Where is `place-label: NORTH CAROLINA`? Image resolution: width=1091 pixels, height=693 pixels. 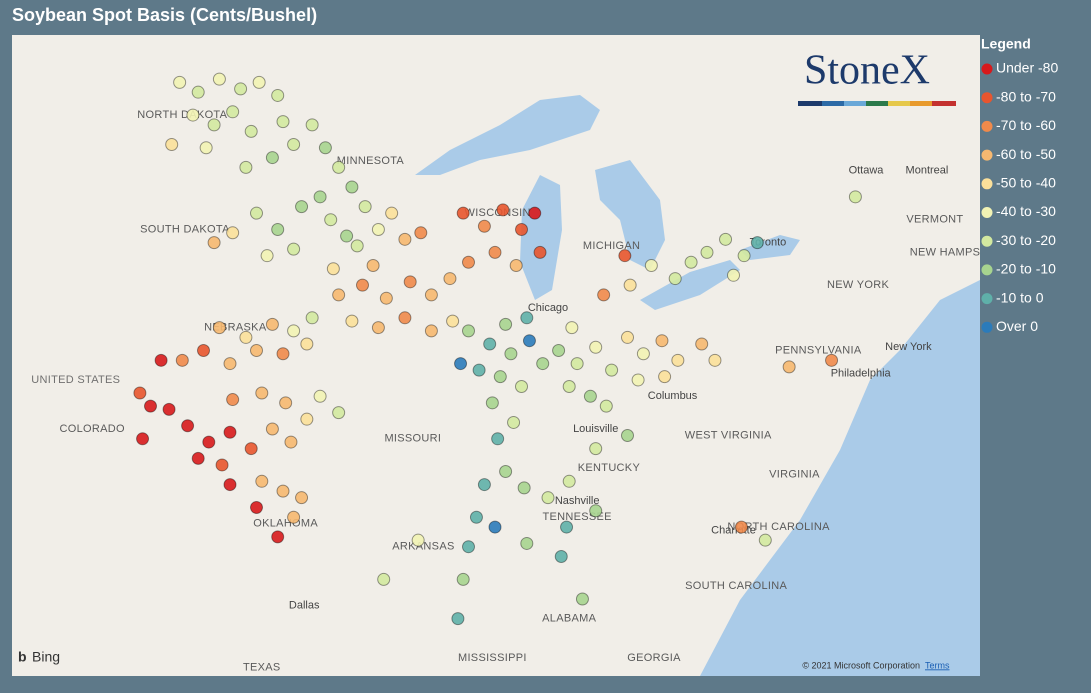
place-label: NORTH CAROLINA is located at coordinates (778, 527).